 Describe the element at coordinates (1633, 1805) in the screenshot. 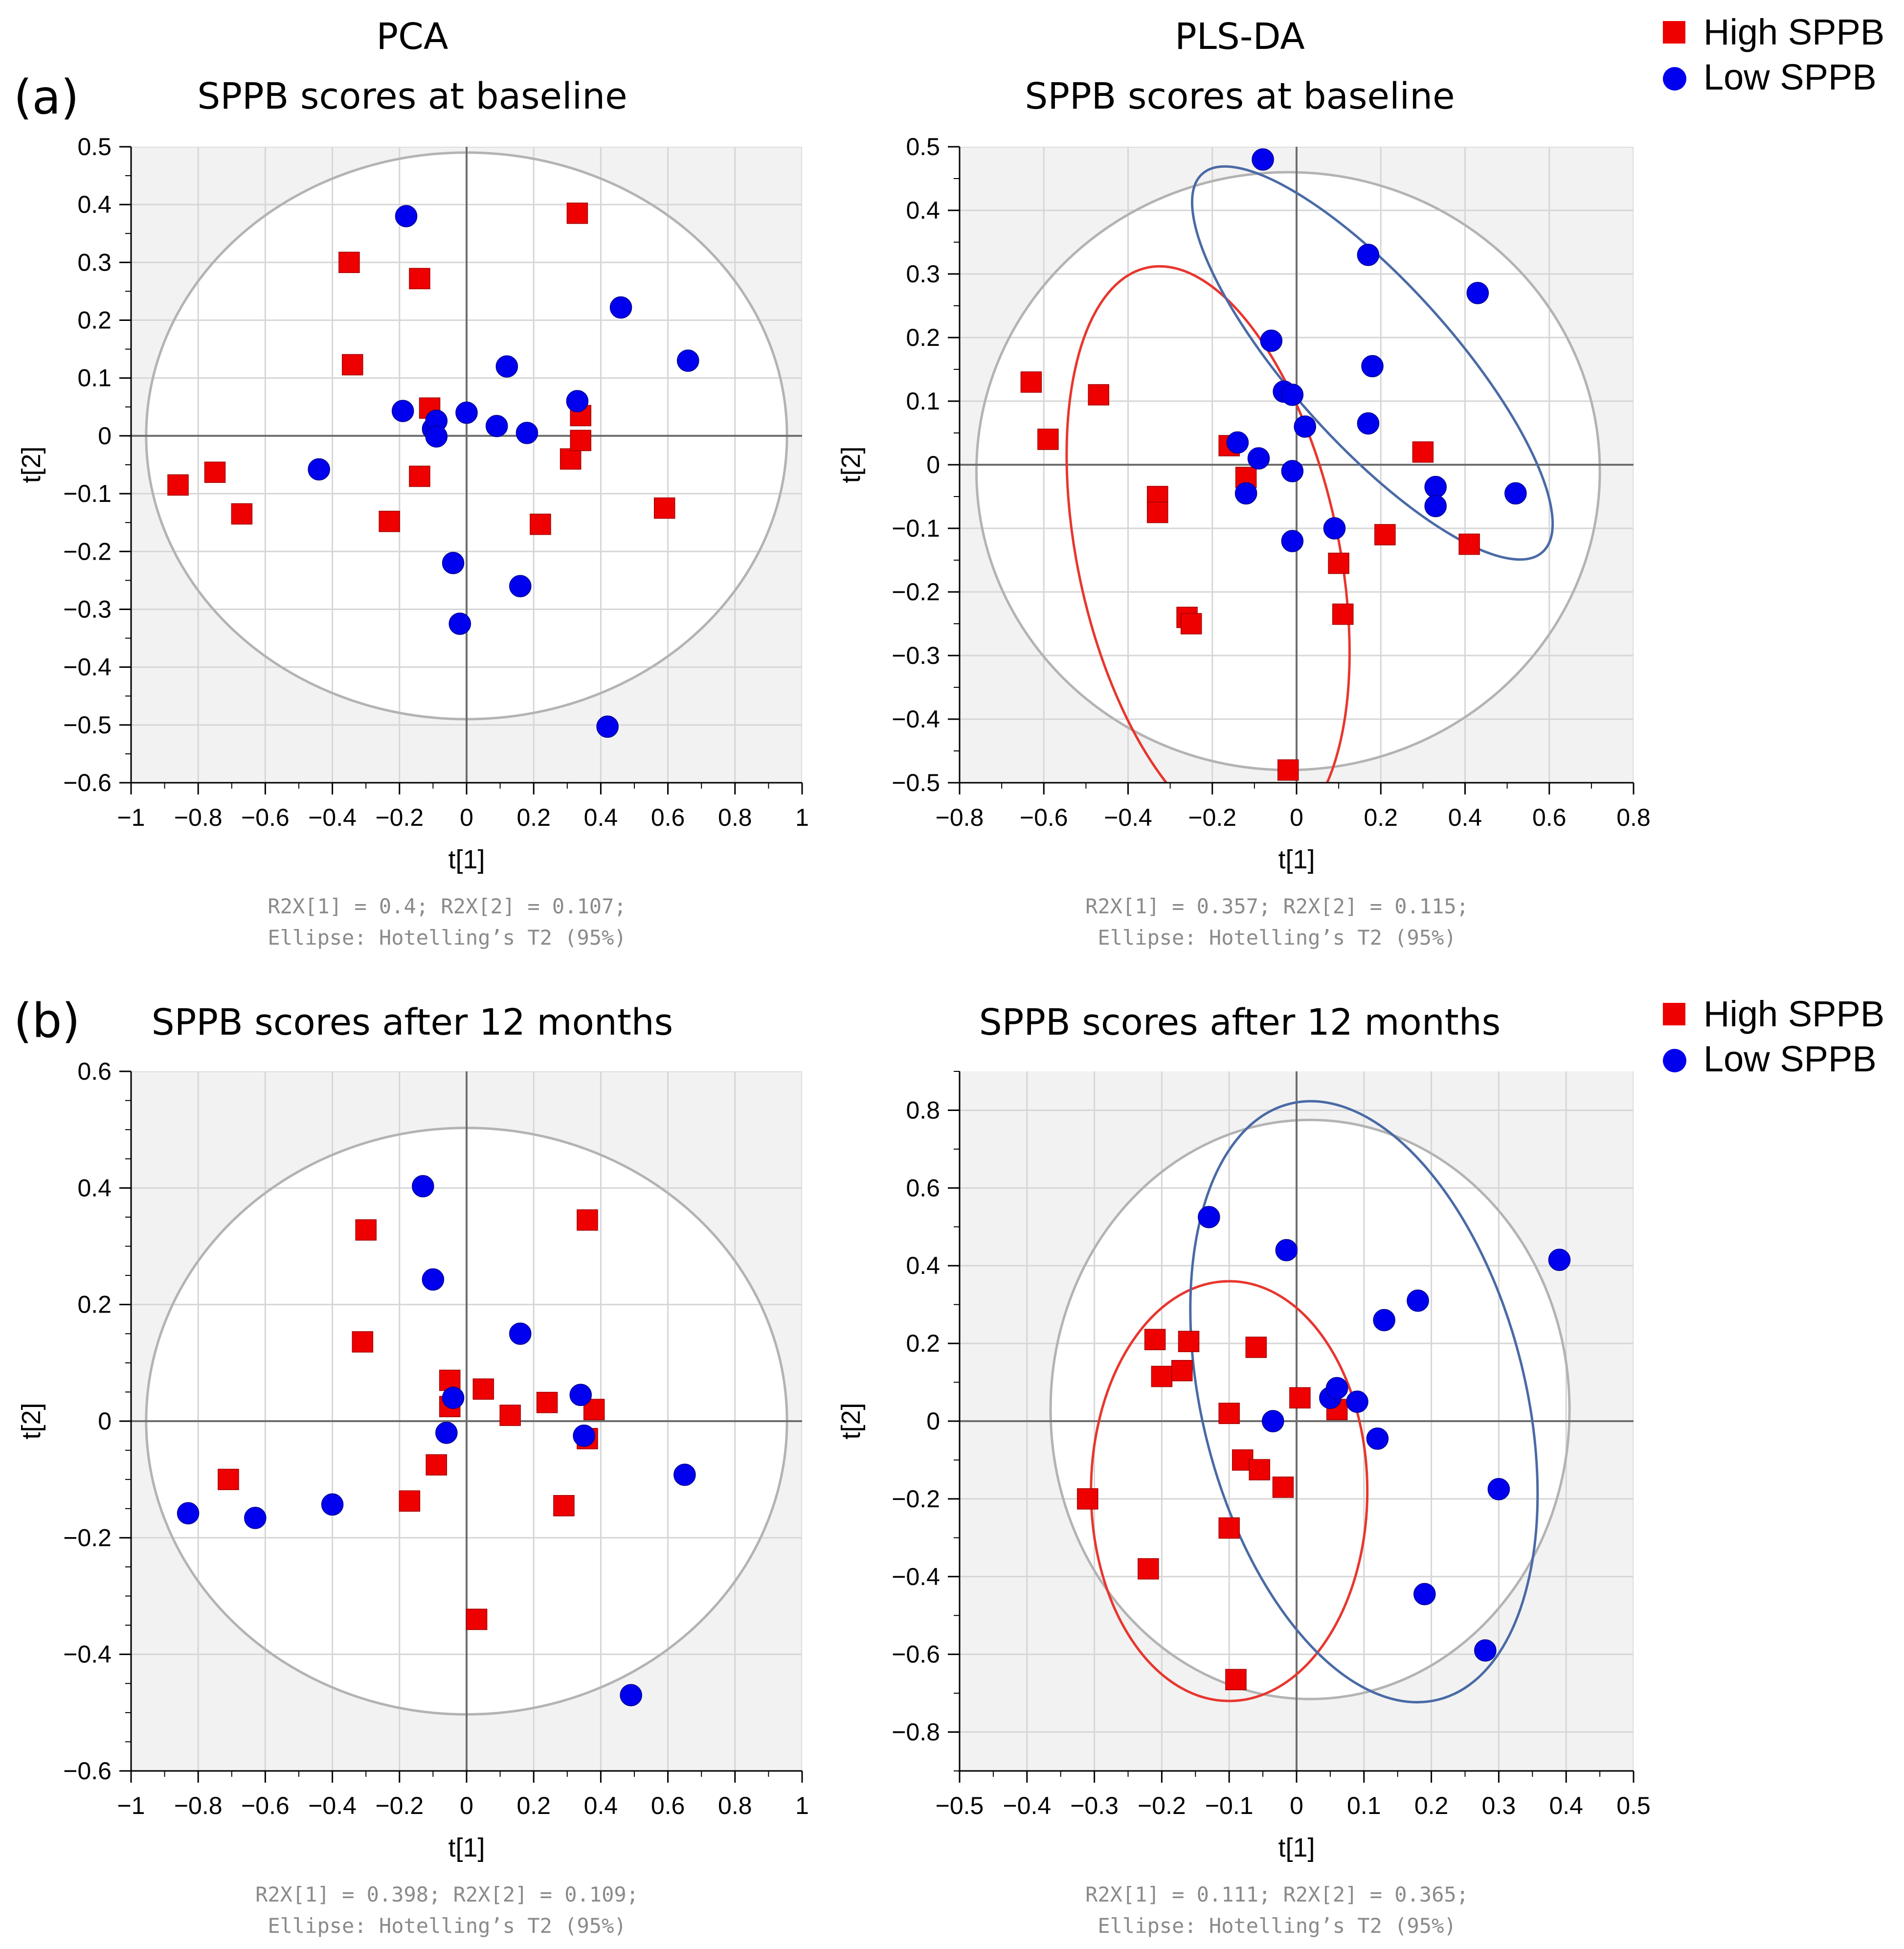

I see `x-tick-label: 0.5` at that location.